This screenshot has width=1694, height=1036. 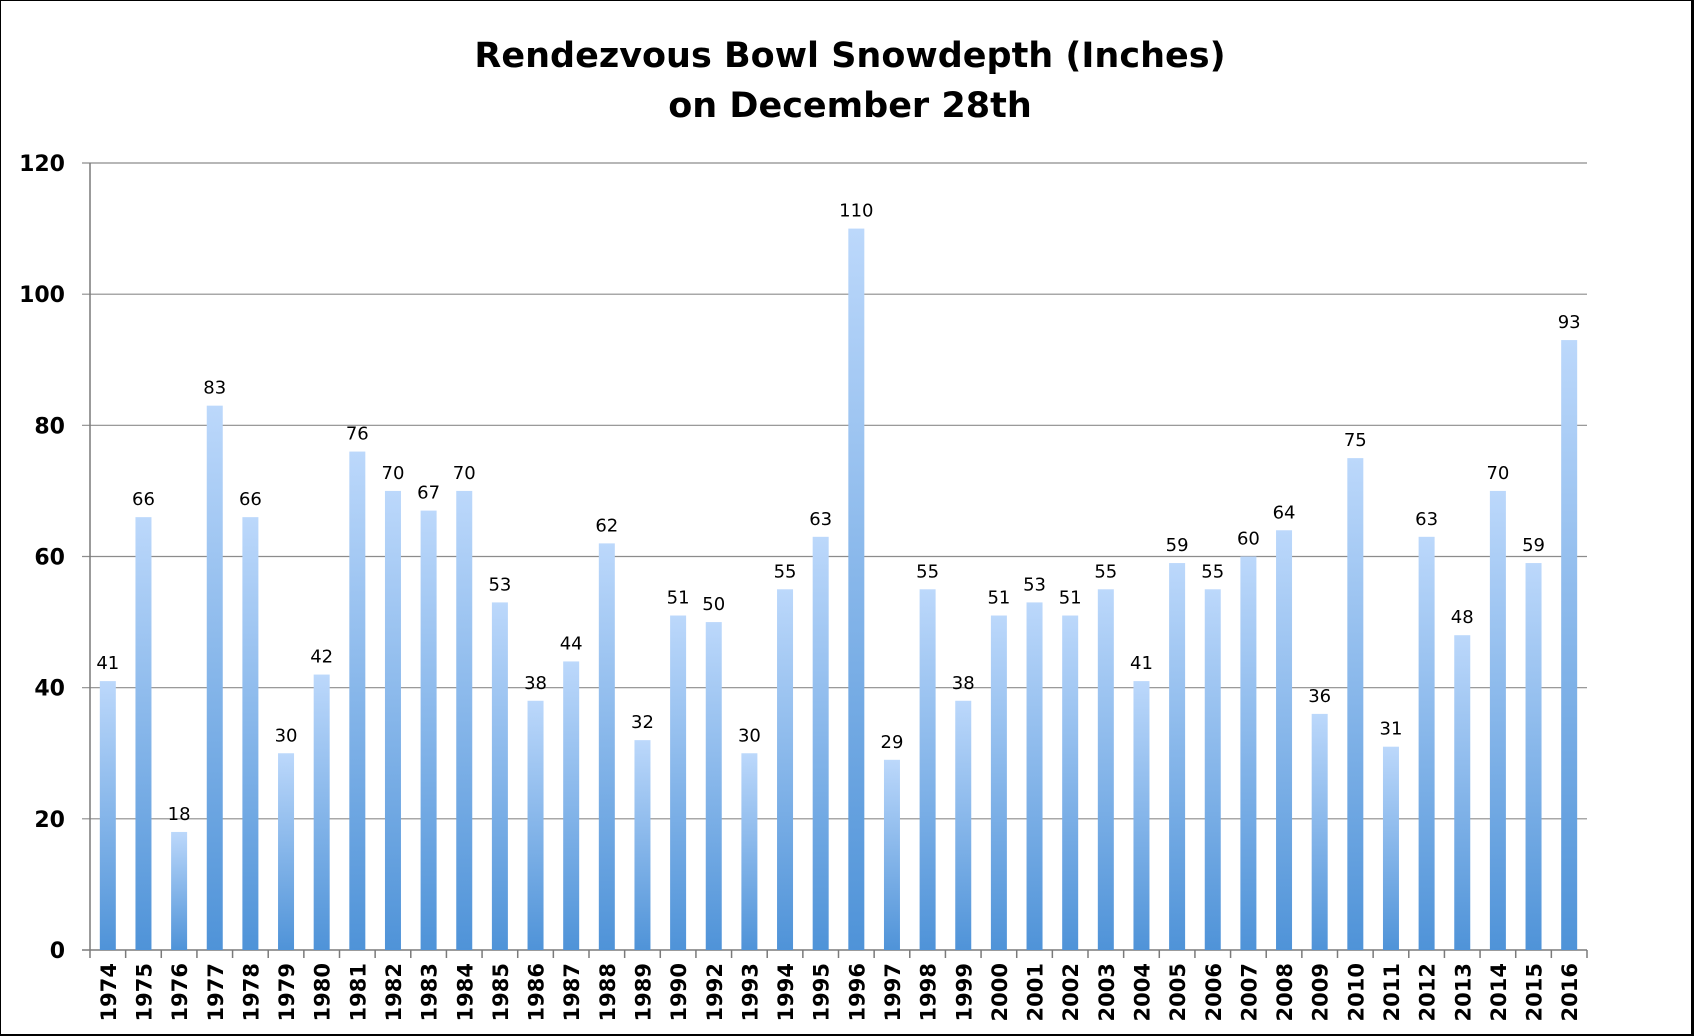 I want to click on data-label-1998: 55, so click(x=927, y=571).